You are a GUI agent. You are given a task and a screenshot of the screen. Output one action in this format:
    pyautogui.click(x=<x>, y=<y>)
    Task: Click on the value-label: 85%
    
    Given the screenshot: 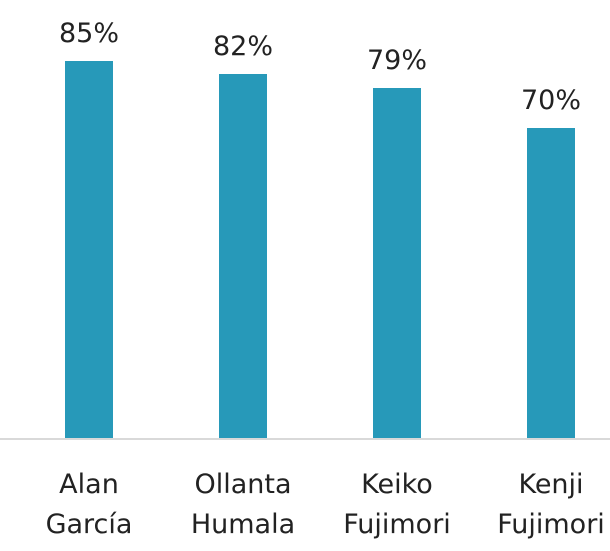 What is the action you would take?
    pyautogui.click(x=88, y=34)
    